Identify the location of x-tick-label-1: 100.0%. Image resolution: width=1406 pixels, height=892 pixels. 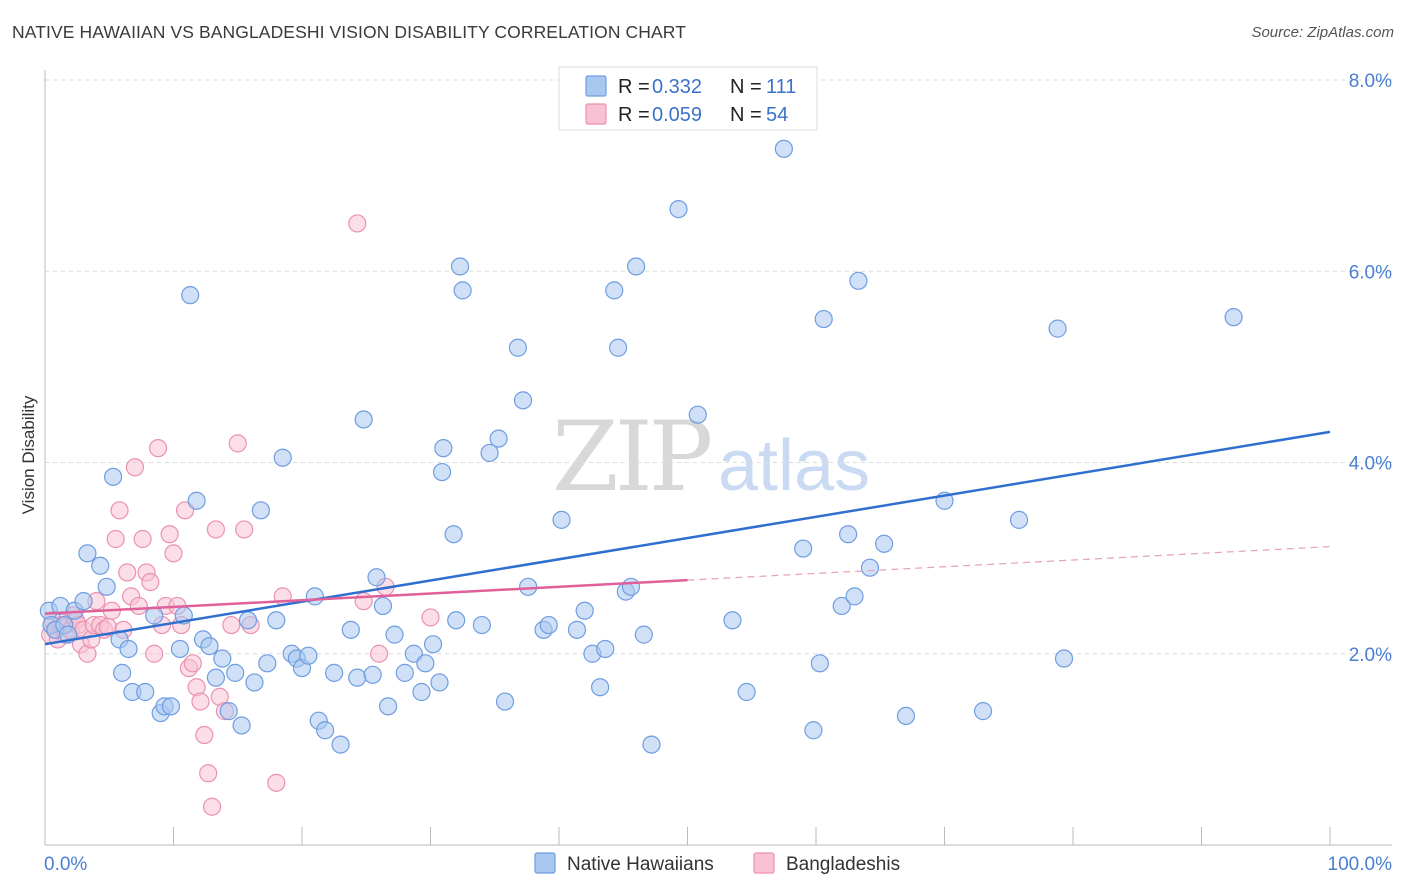
(1360, 864).